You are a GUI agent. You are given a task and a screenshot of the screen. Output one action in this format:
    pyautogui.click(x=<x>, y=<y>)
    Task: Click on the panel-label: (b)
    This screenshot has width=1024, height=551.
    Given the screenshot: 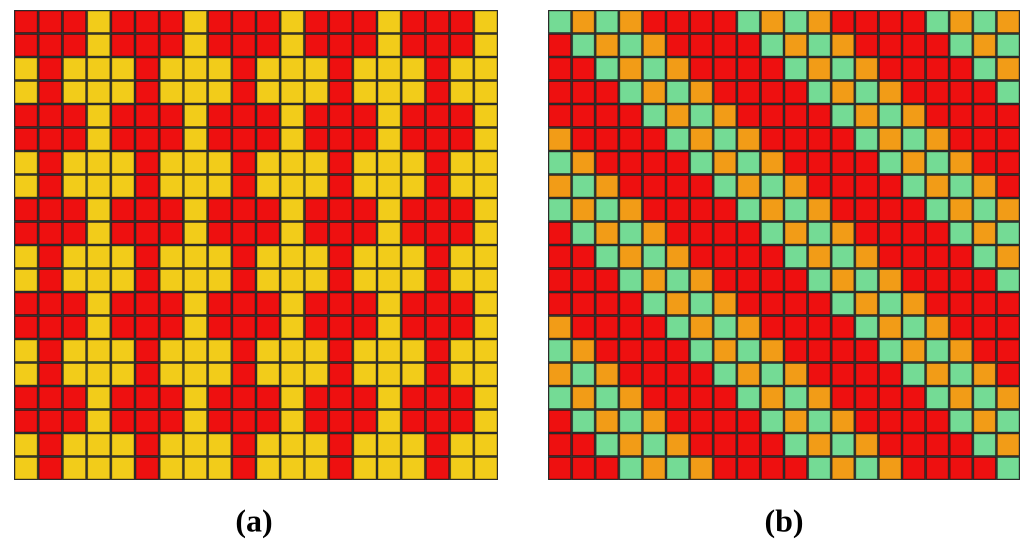 What is the action you would take?
    pyautogui.click(x=783, y=520)
    